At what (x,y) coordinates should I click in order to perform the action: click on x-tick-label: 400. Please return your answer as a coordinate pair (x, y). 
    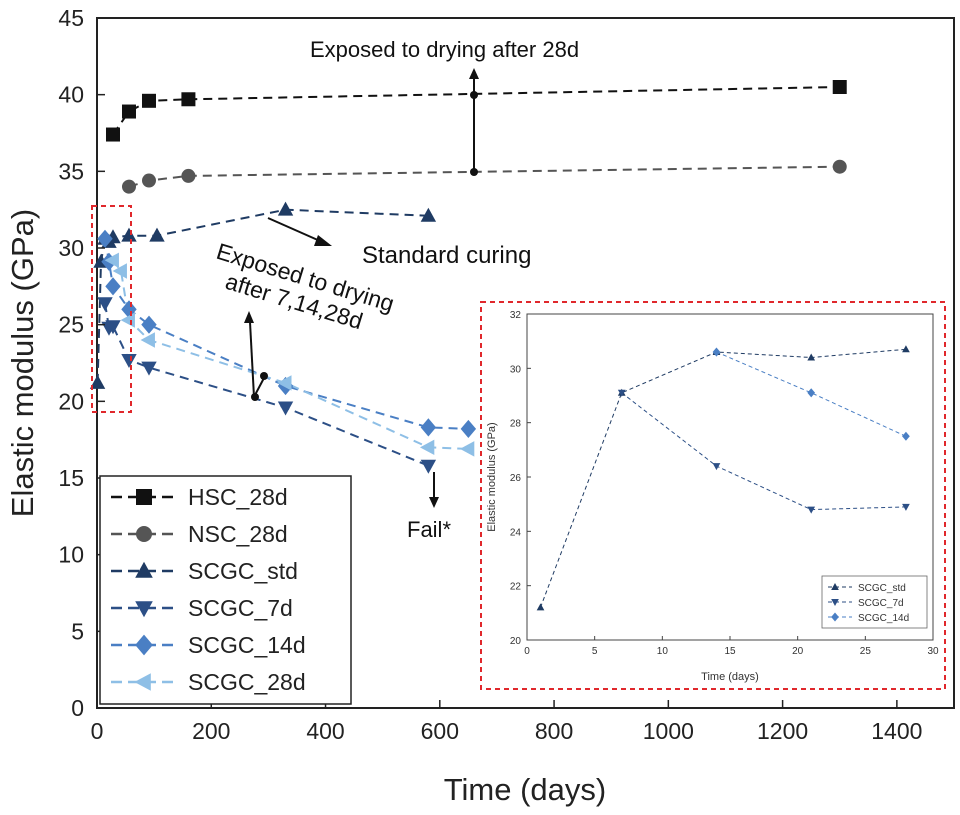
    Looking at the image, I should click on (325, 731).